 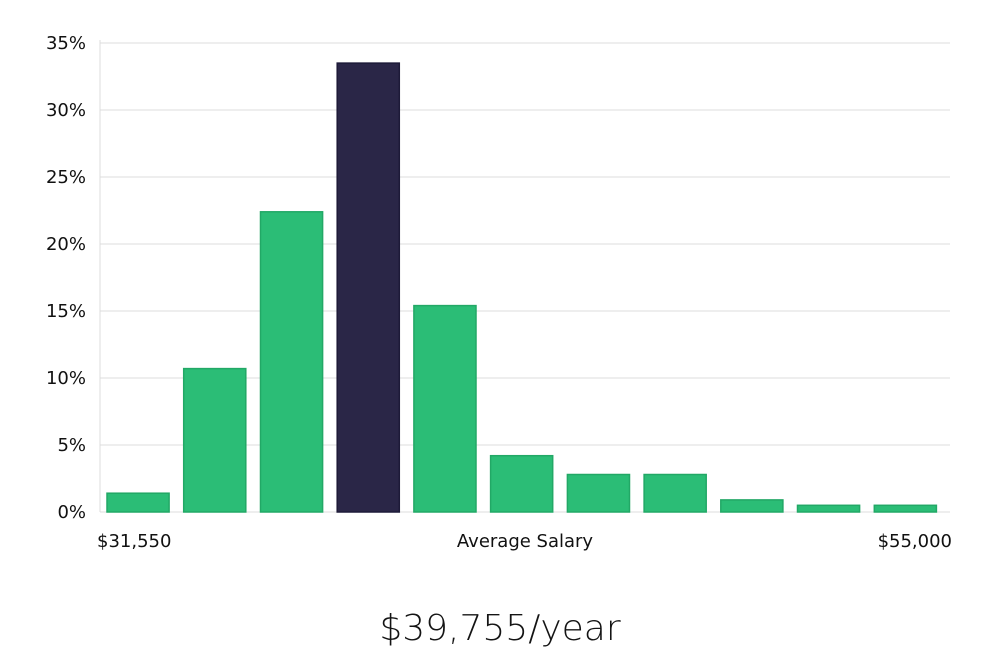 What do you see at coordinates (134, 541) in the screenshot?
I see `x-label-min: $31,550` at bounding box center [134, 541].